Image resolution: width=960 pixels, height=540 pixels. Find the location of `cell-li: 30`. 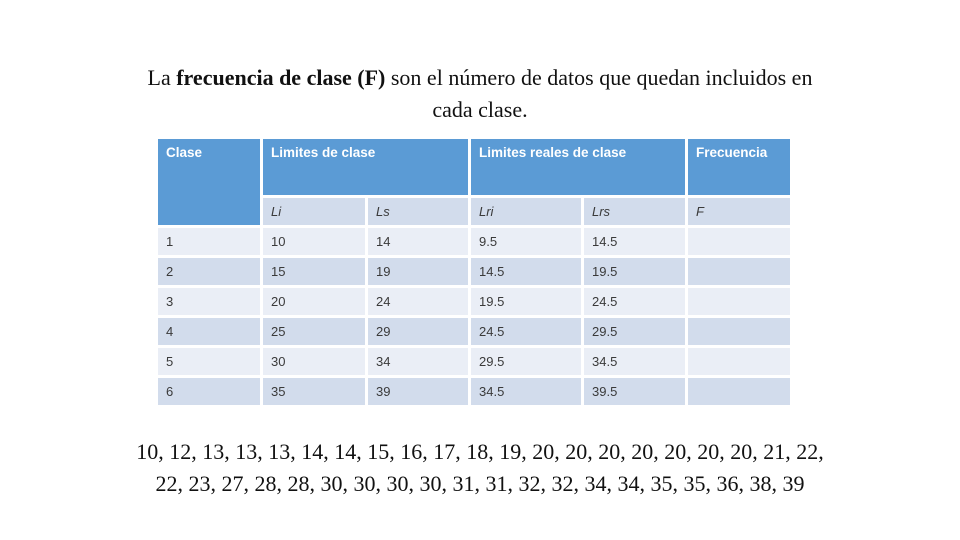

cell-li: 30 is located at coordinates (314, 361).